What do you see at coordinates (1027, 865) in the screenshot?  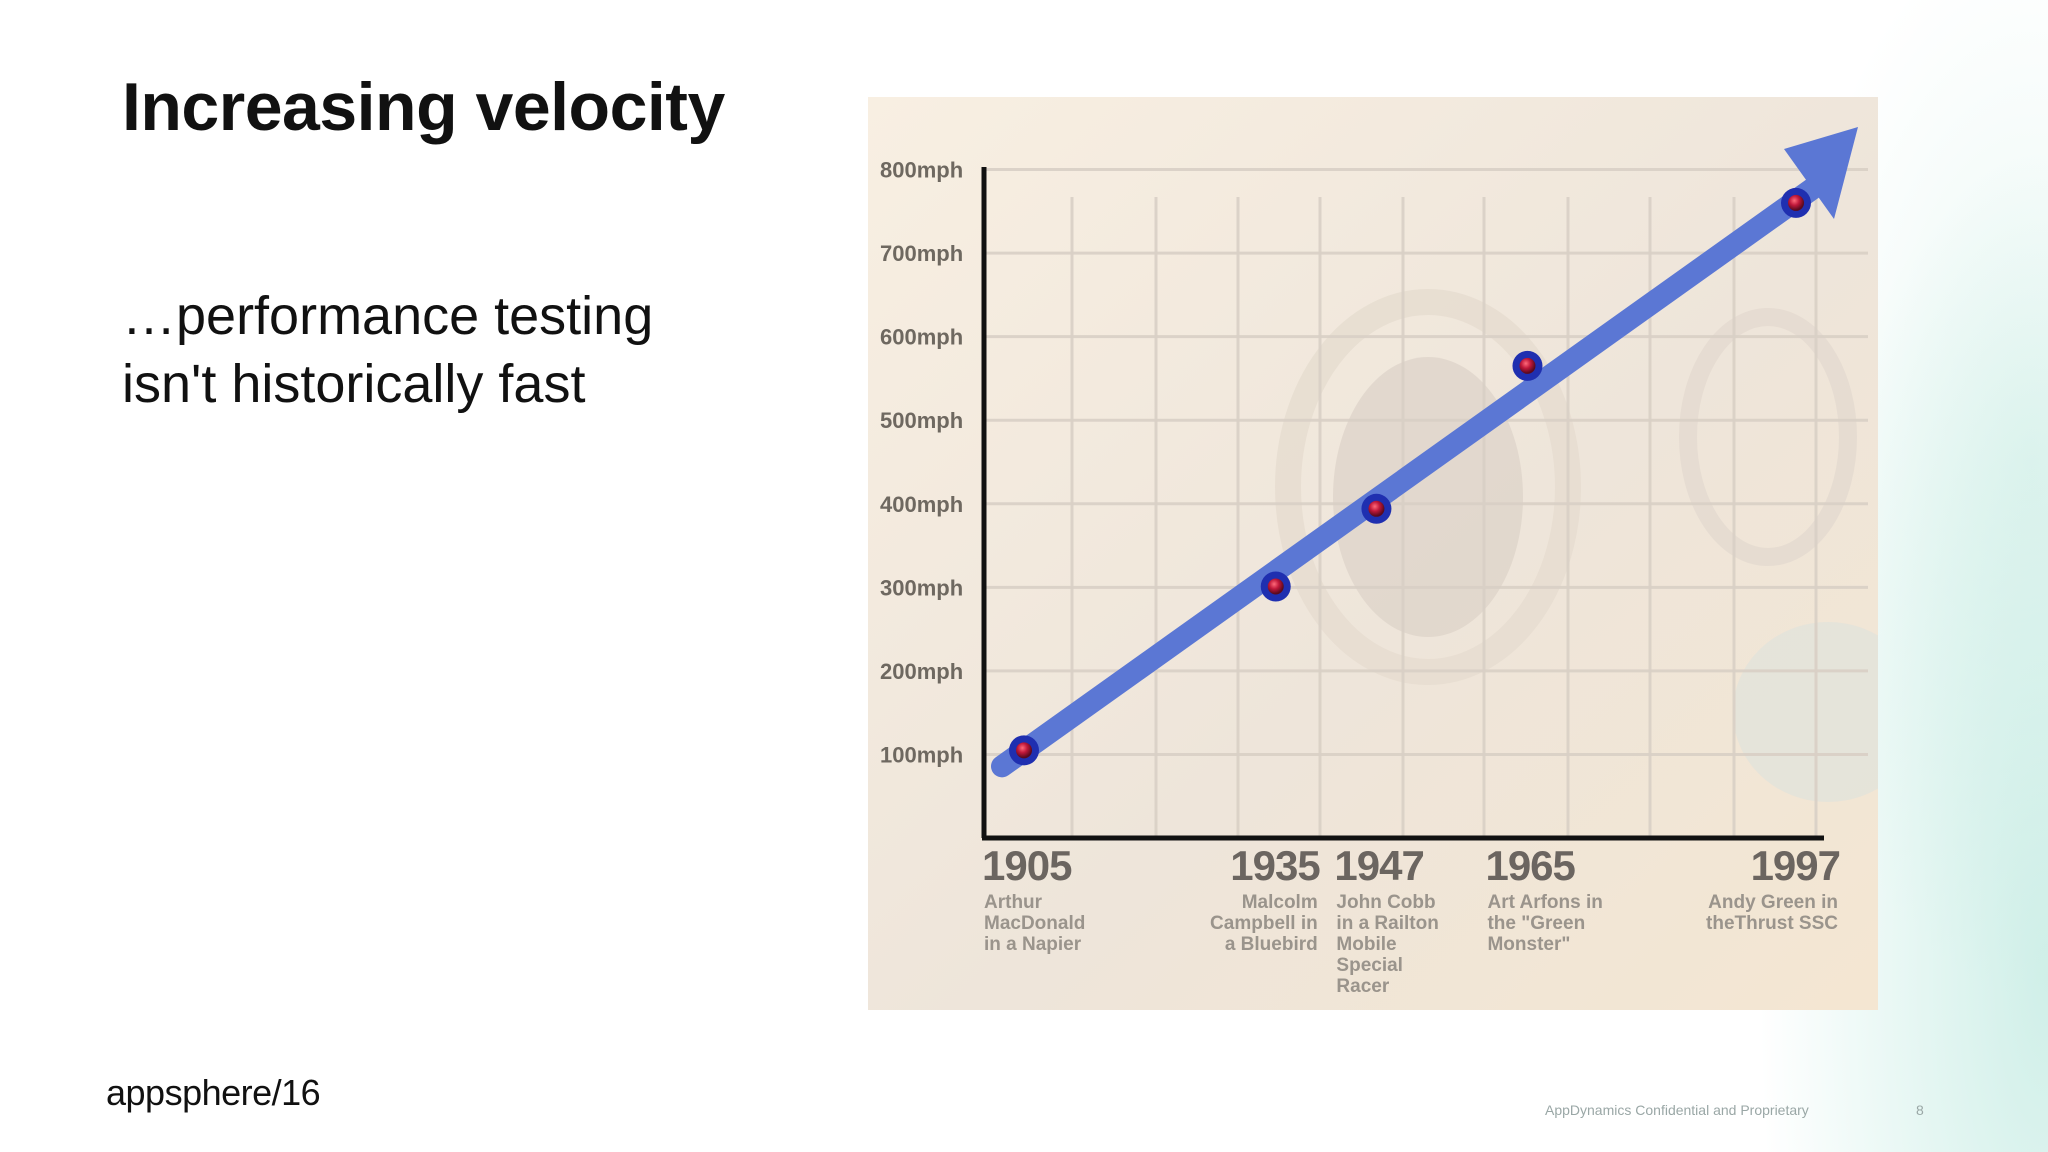 I see `x-tick-label-1905: 1905` at bounding box center [1027, 865].